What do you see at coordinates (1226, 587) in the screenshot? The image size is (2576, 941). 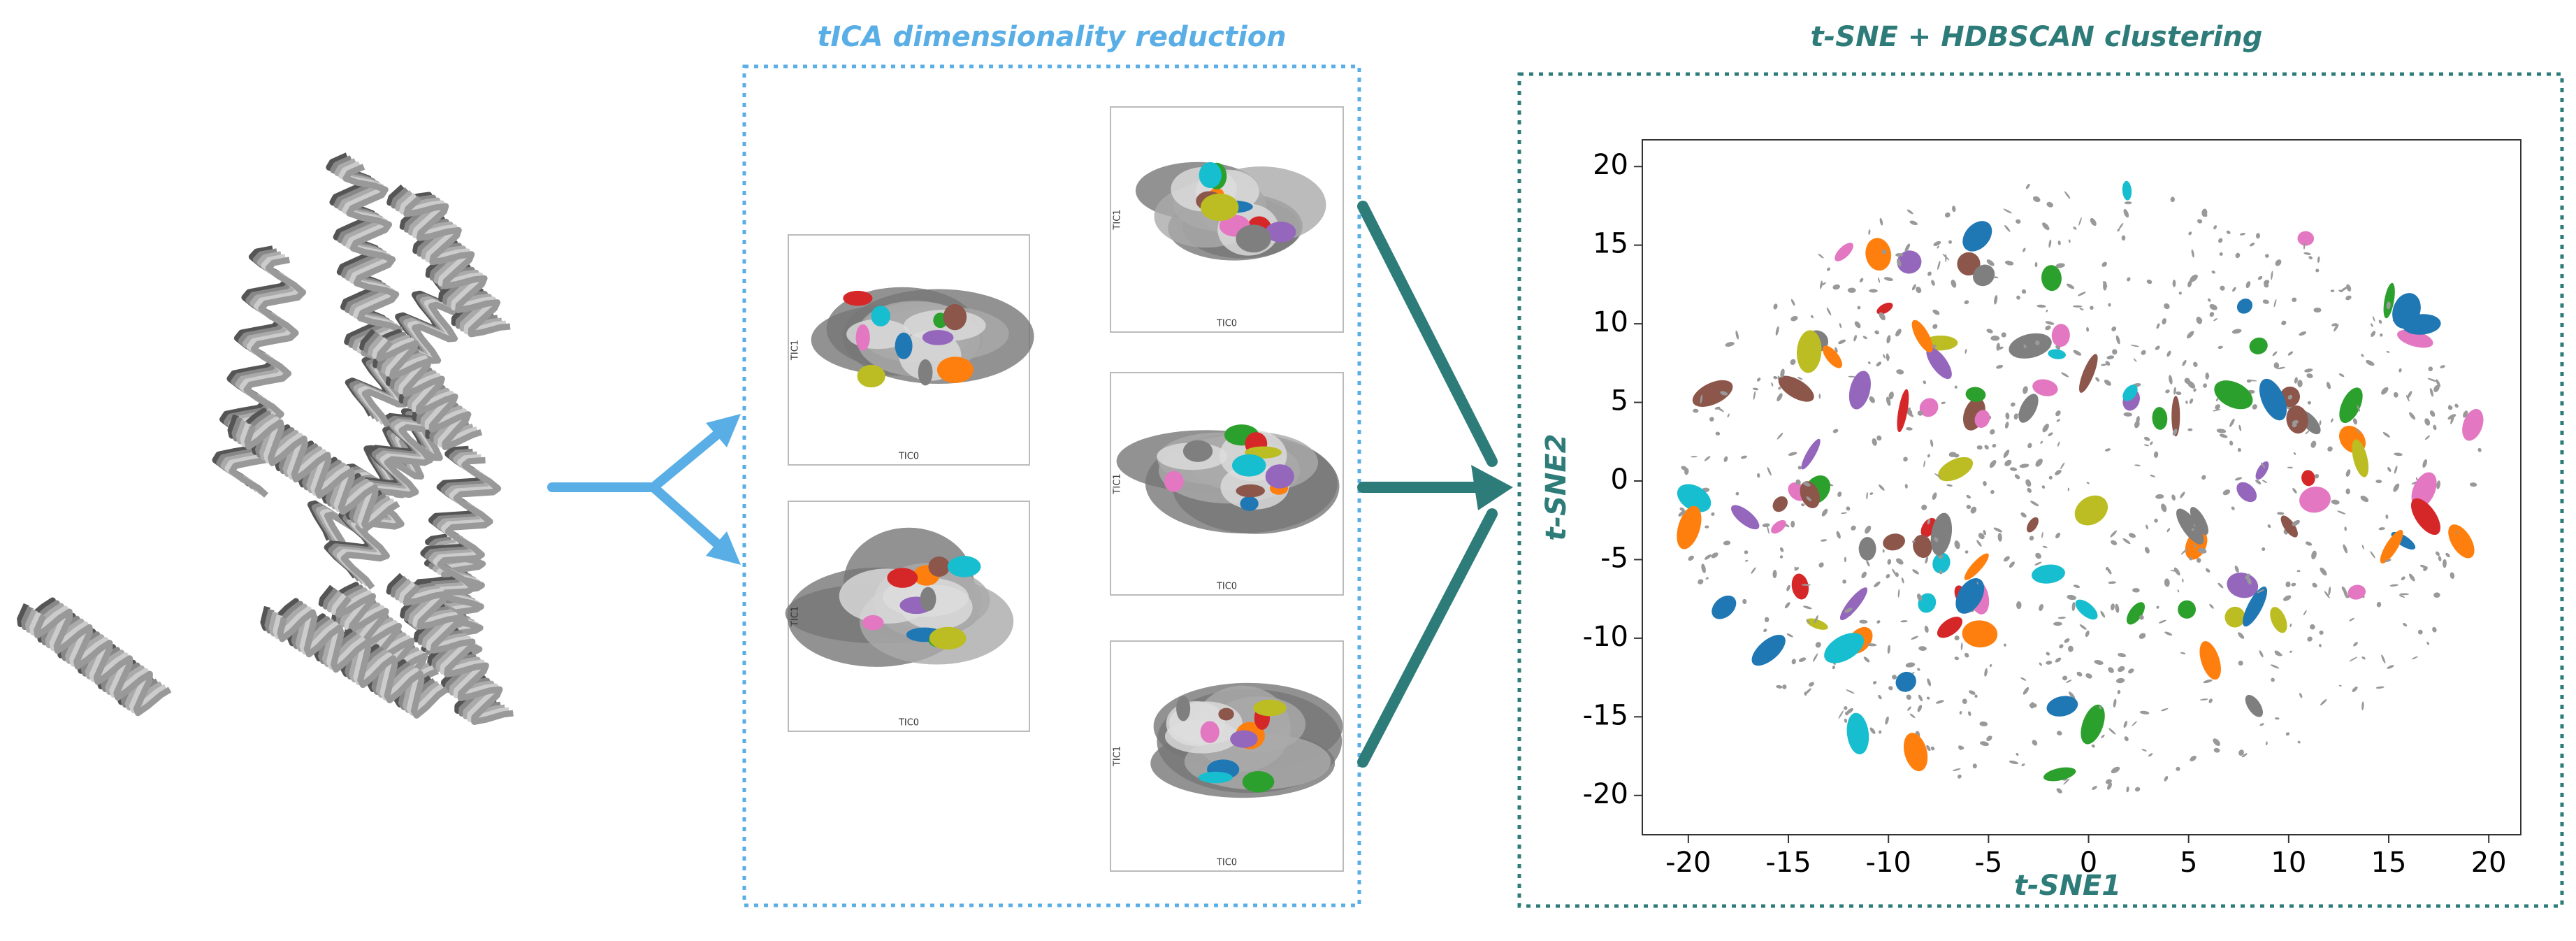 I see `x-axis-label: TIC0` at bounding box center [1226, 587].